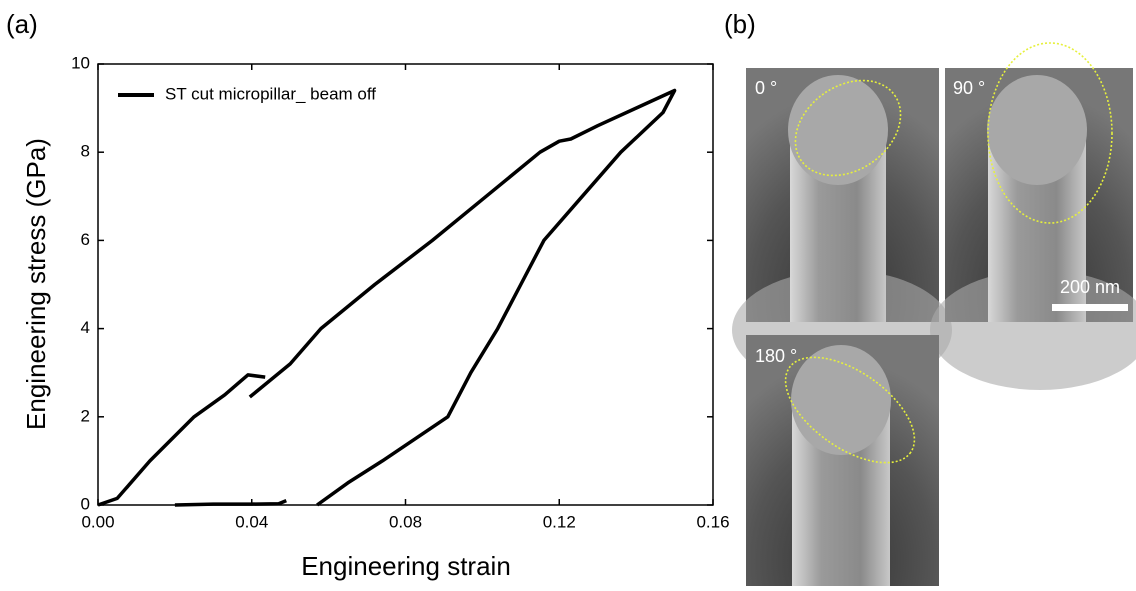 The width and height of the screenshot is (1136, 591). Describe the element at coordinates (740, 24) in the screenshot. I see `panel-label: (b)` at that location.